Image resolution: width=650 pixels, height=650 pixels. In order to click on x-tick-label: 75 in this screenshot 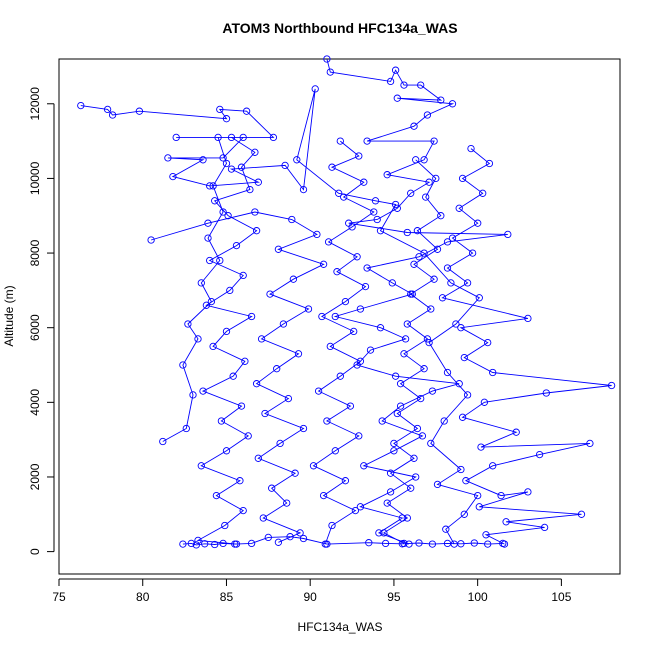, I will do `click(59, 597)`.